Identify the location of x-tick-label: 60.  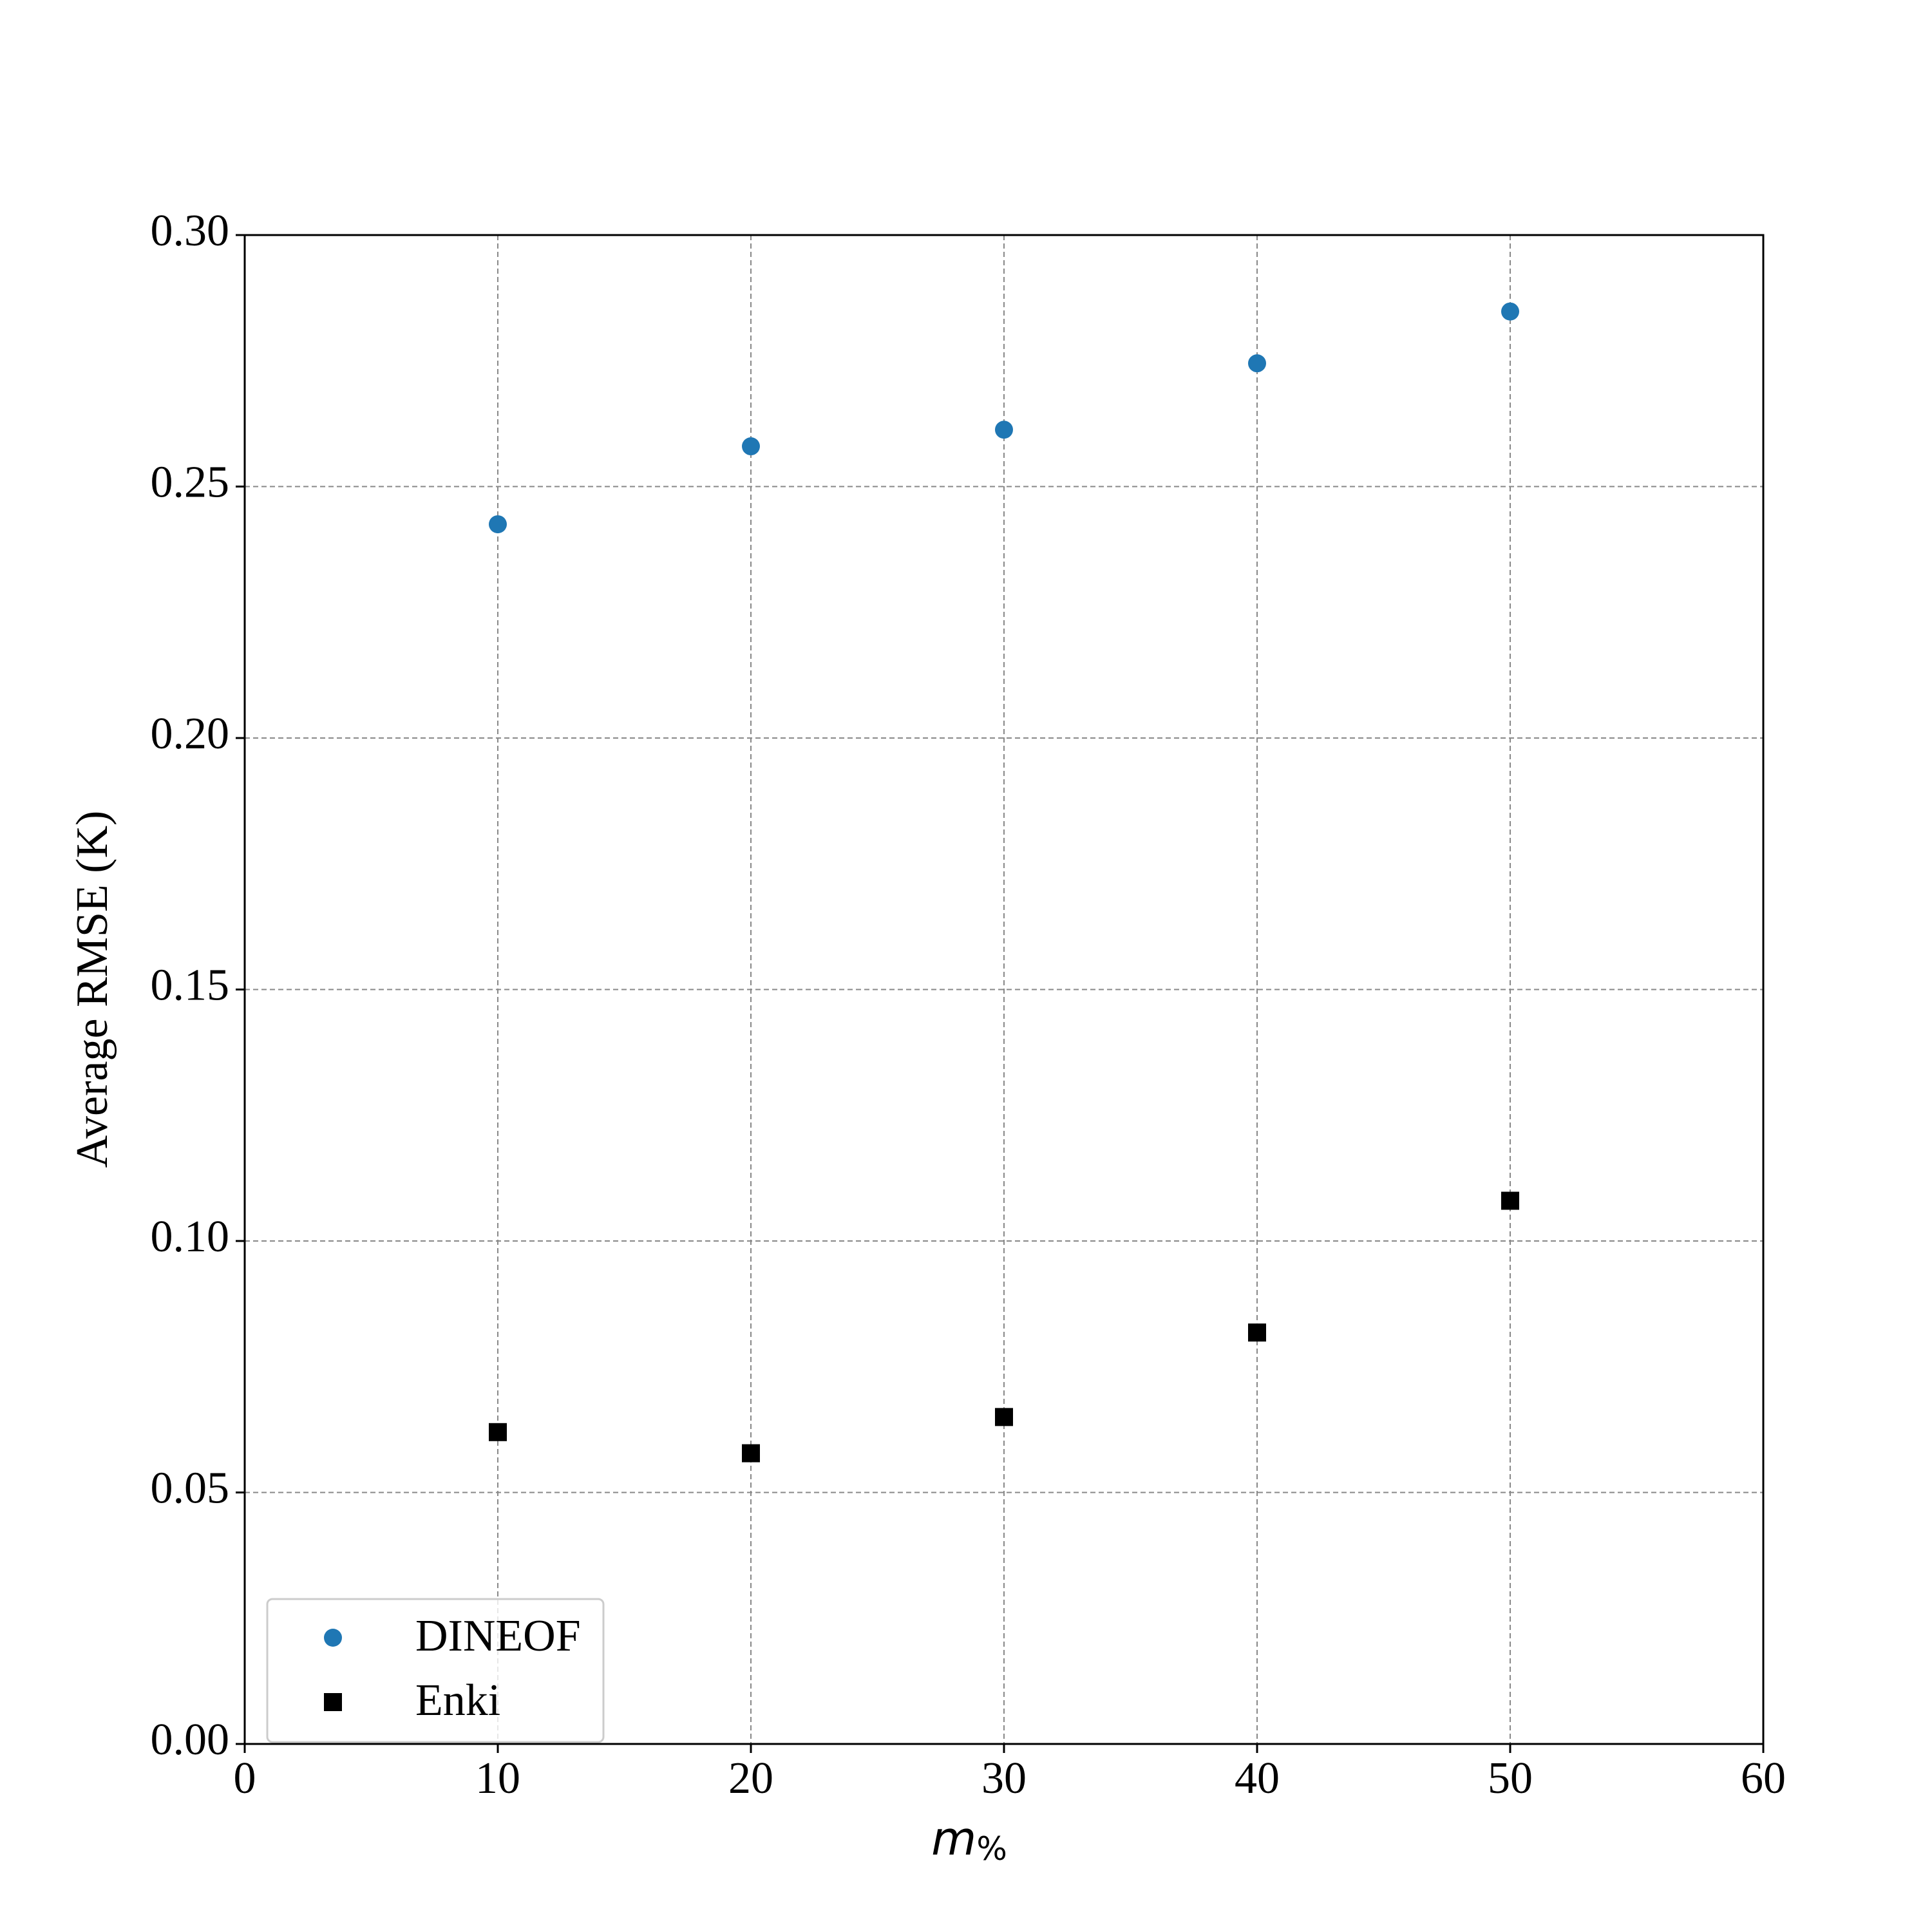
(1764, 1779).